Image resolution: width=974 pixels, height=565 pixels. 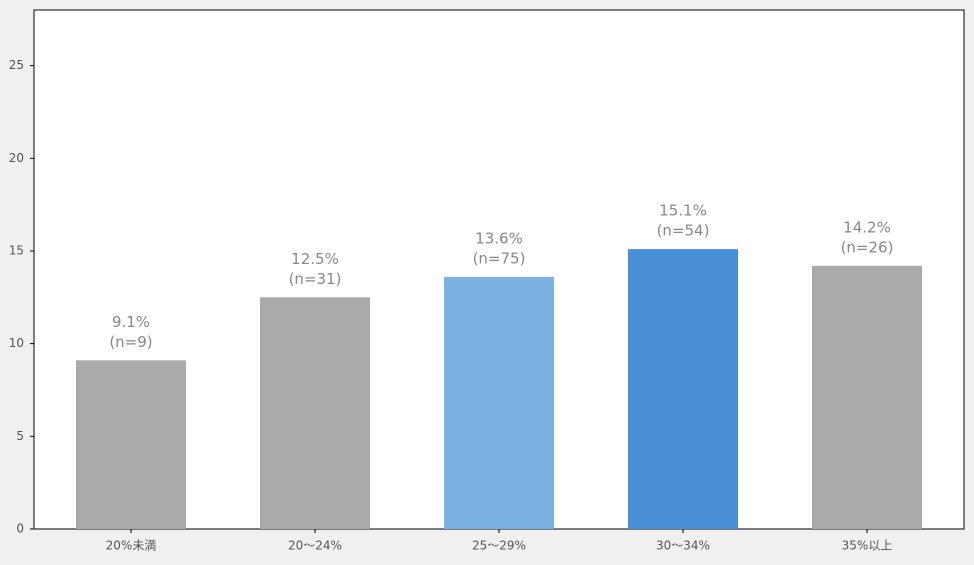 I want to click on sample-label: (n=9), so click(x=130, y=342).